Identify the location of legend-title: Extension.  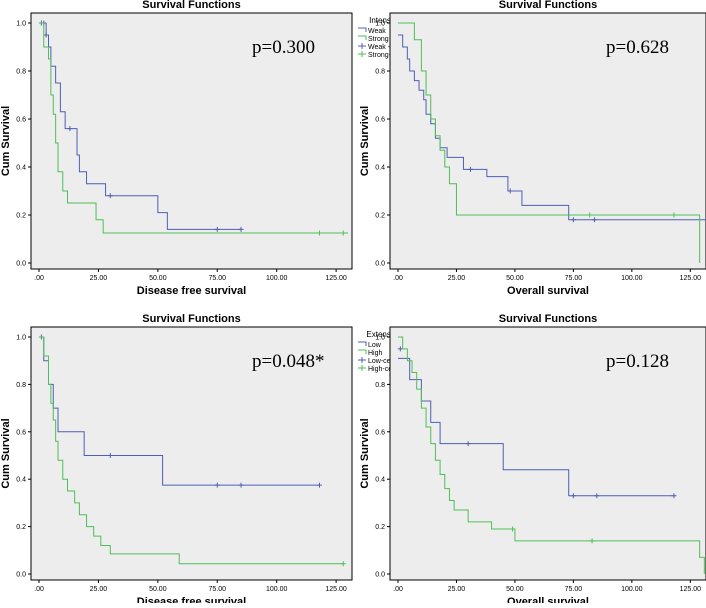
(383, 334).